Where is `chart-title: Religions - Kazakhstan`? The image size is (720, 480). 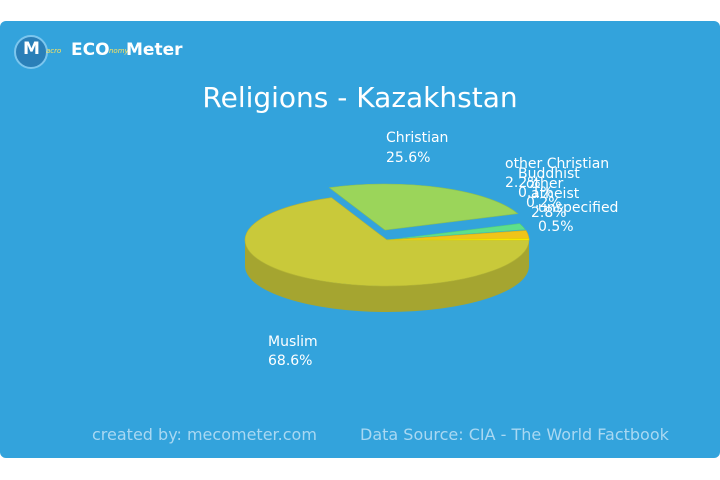
chart-title: Religions - Kazakhstan is located at coordinates (360, 97).